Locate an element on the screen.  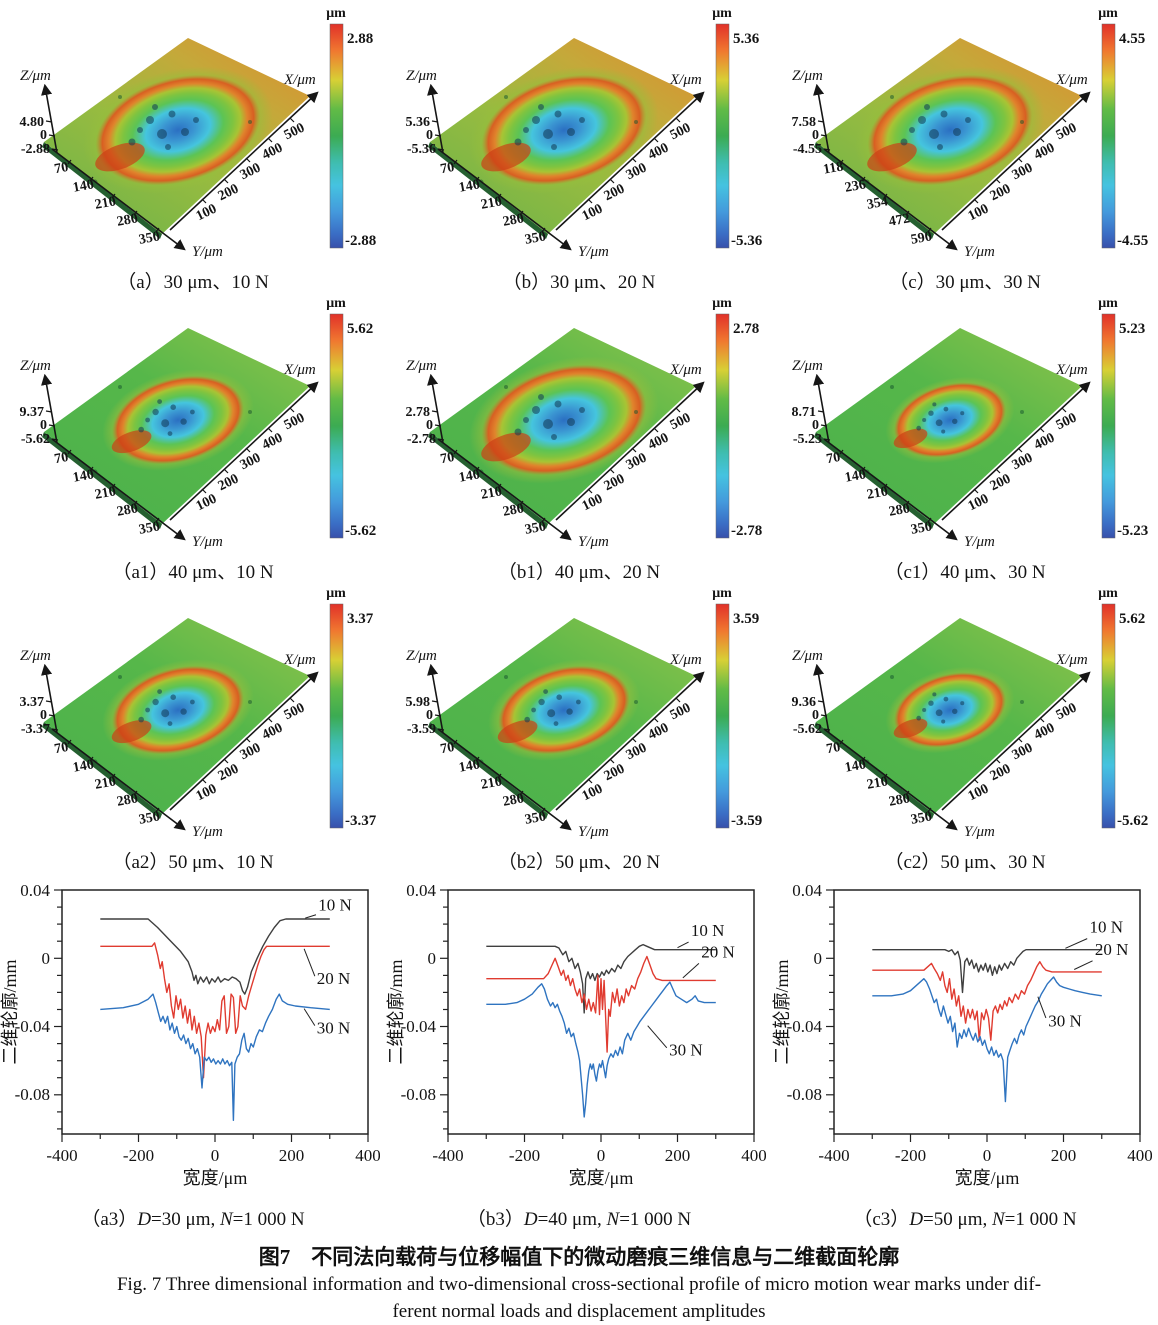
x-tick-label: -400 is located at coordinates (447, 1155).